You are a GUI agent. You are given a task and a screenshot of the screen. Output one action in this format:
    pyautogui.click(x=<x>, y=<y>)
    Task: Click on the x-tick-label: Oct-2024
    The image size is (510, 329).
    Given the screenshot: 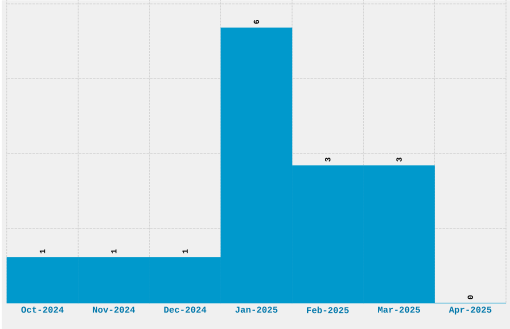 What is the action you would take?
    pyautogui.click(x=42, y=309)
    